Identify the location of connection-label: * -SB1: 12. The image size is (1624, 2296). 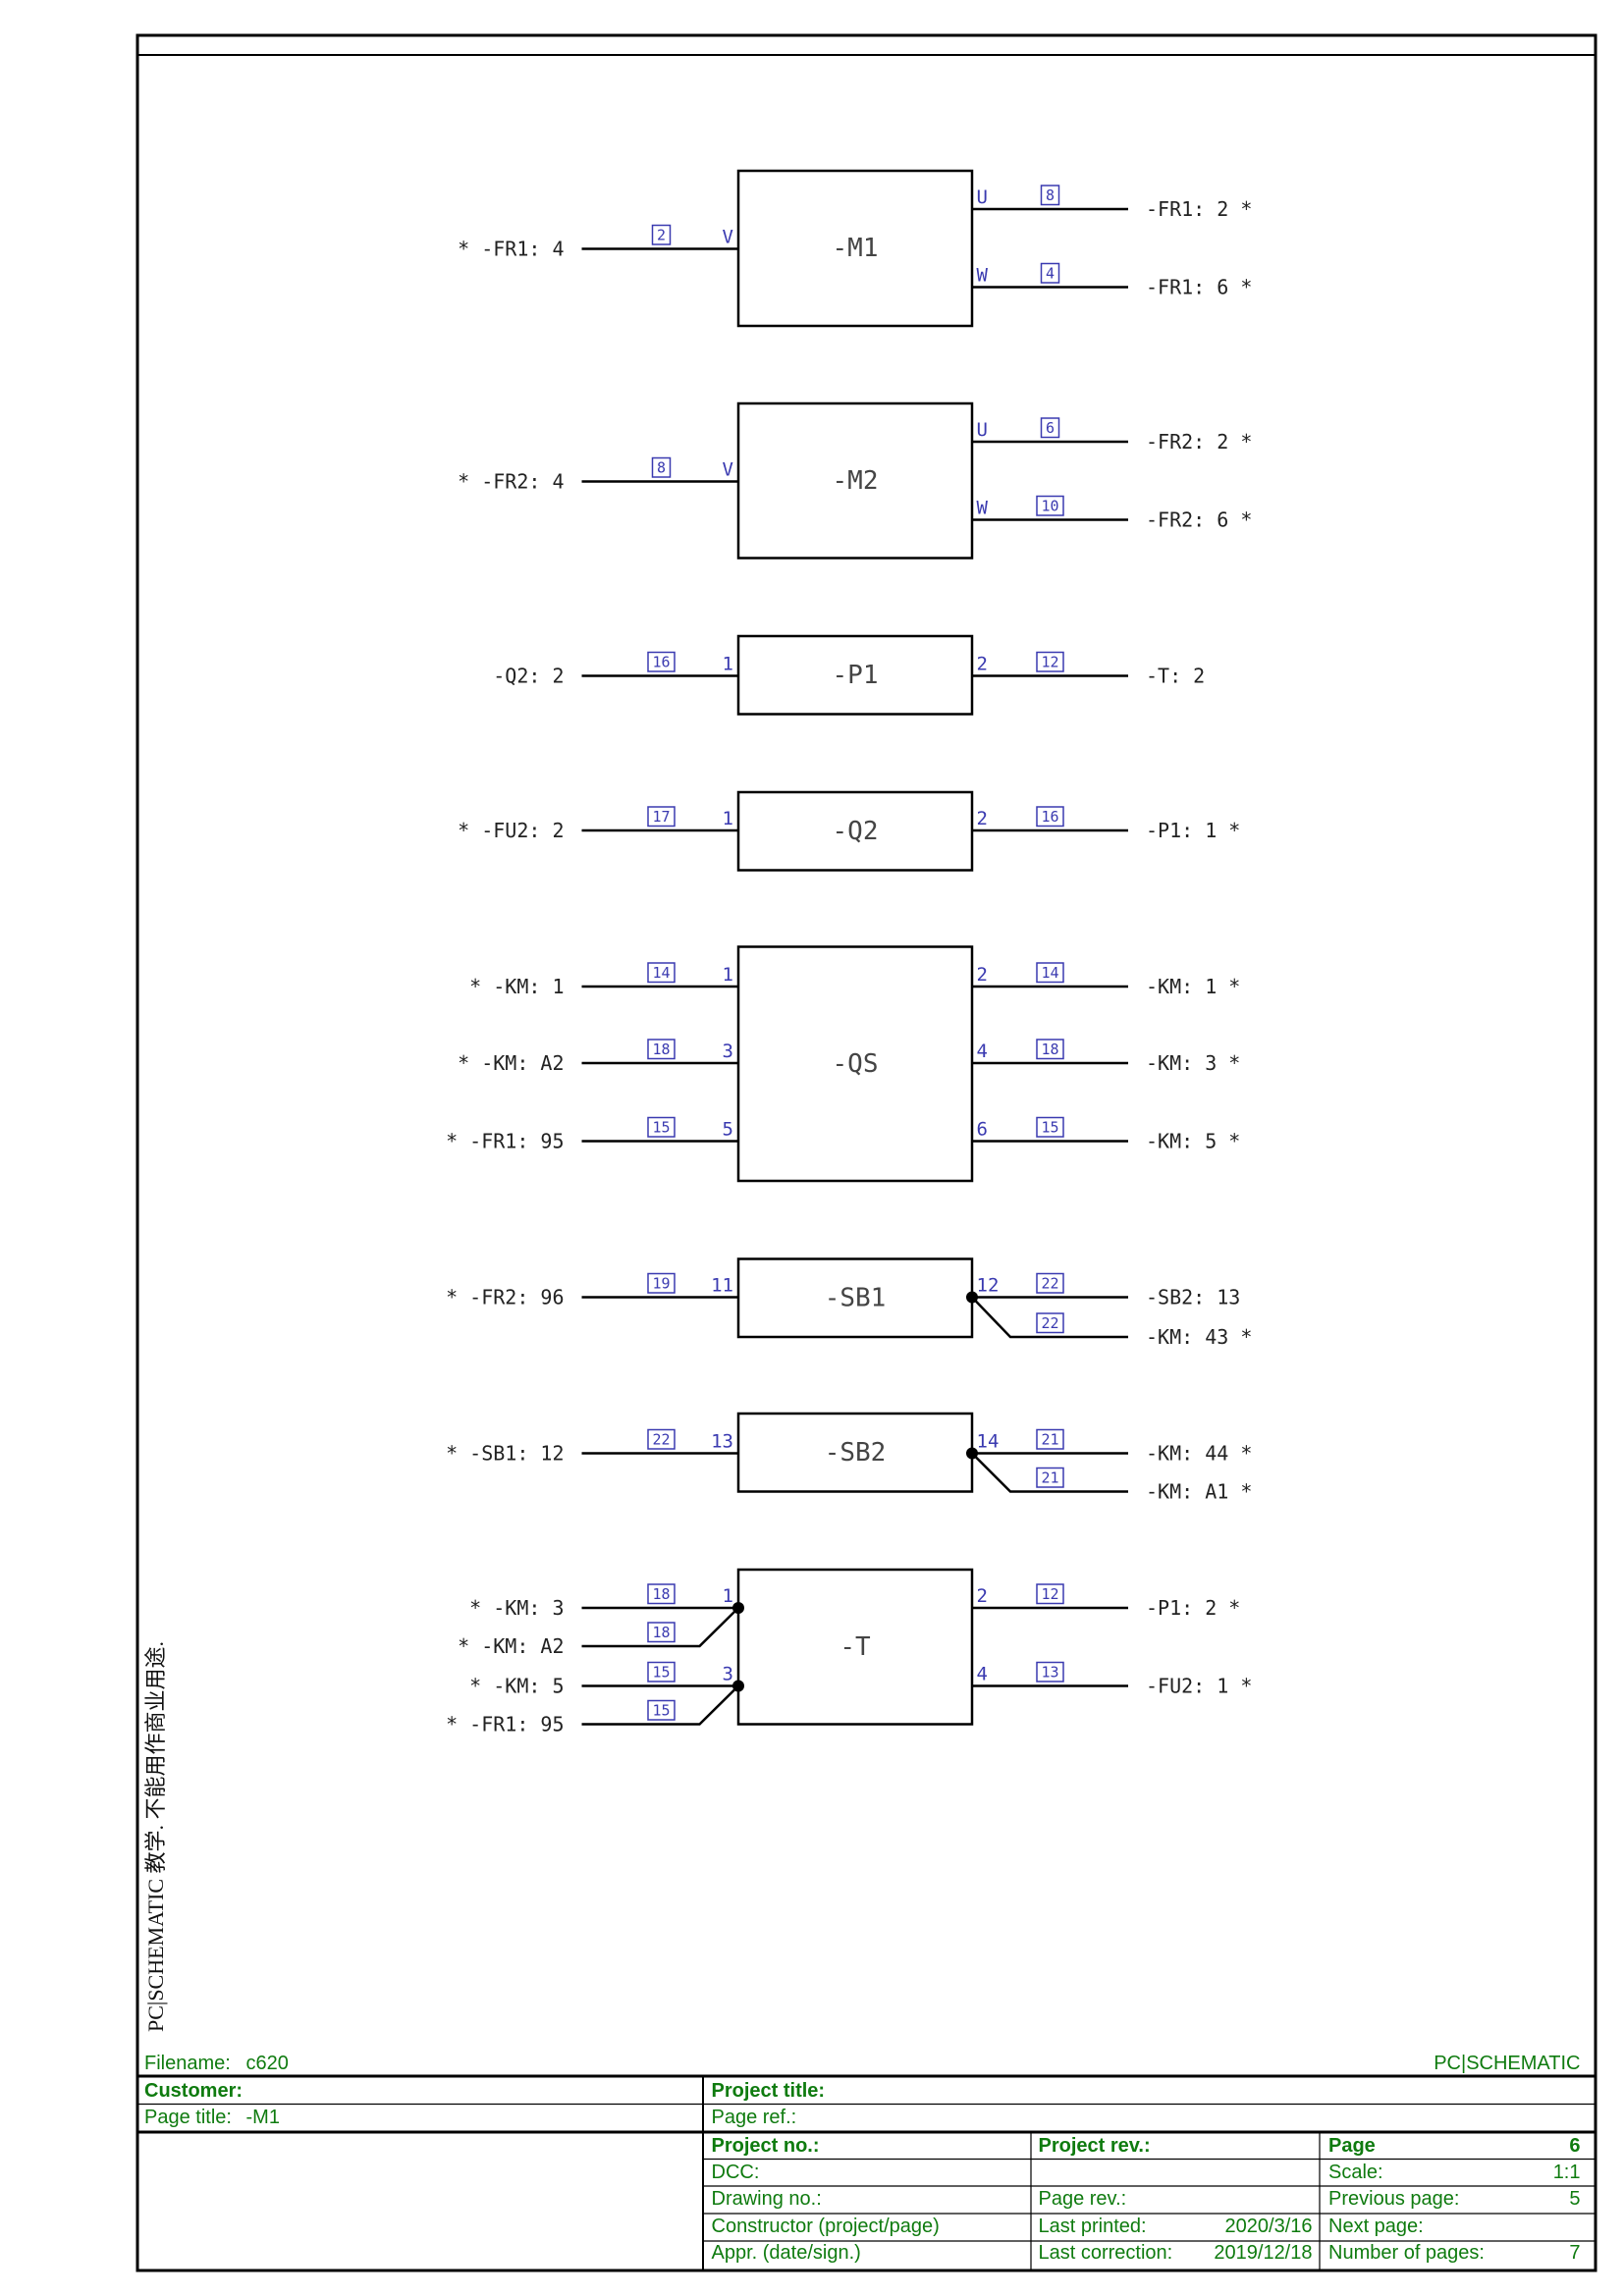
(505, 1454).